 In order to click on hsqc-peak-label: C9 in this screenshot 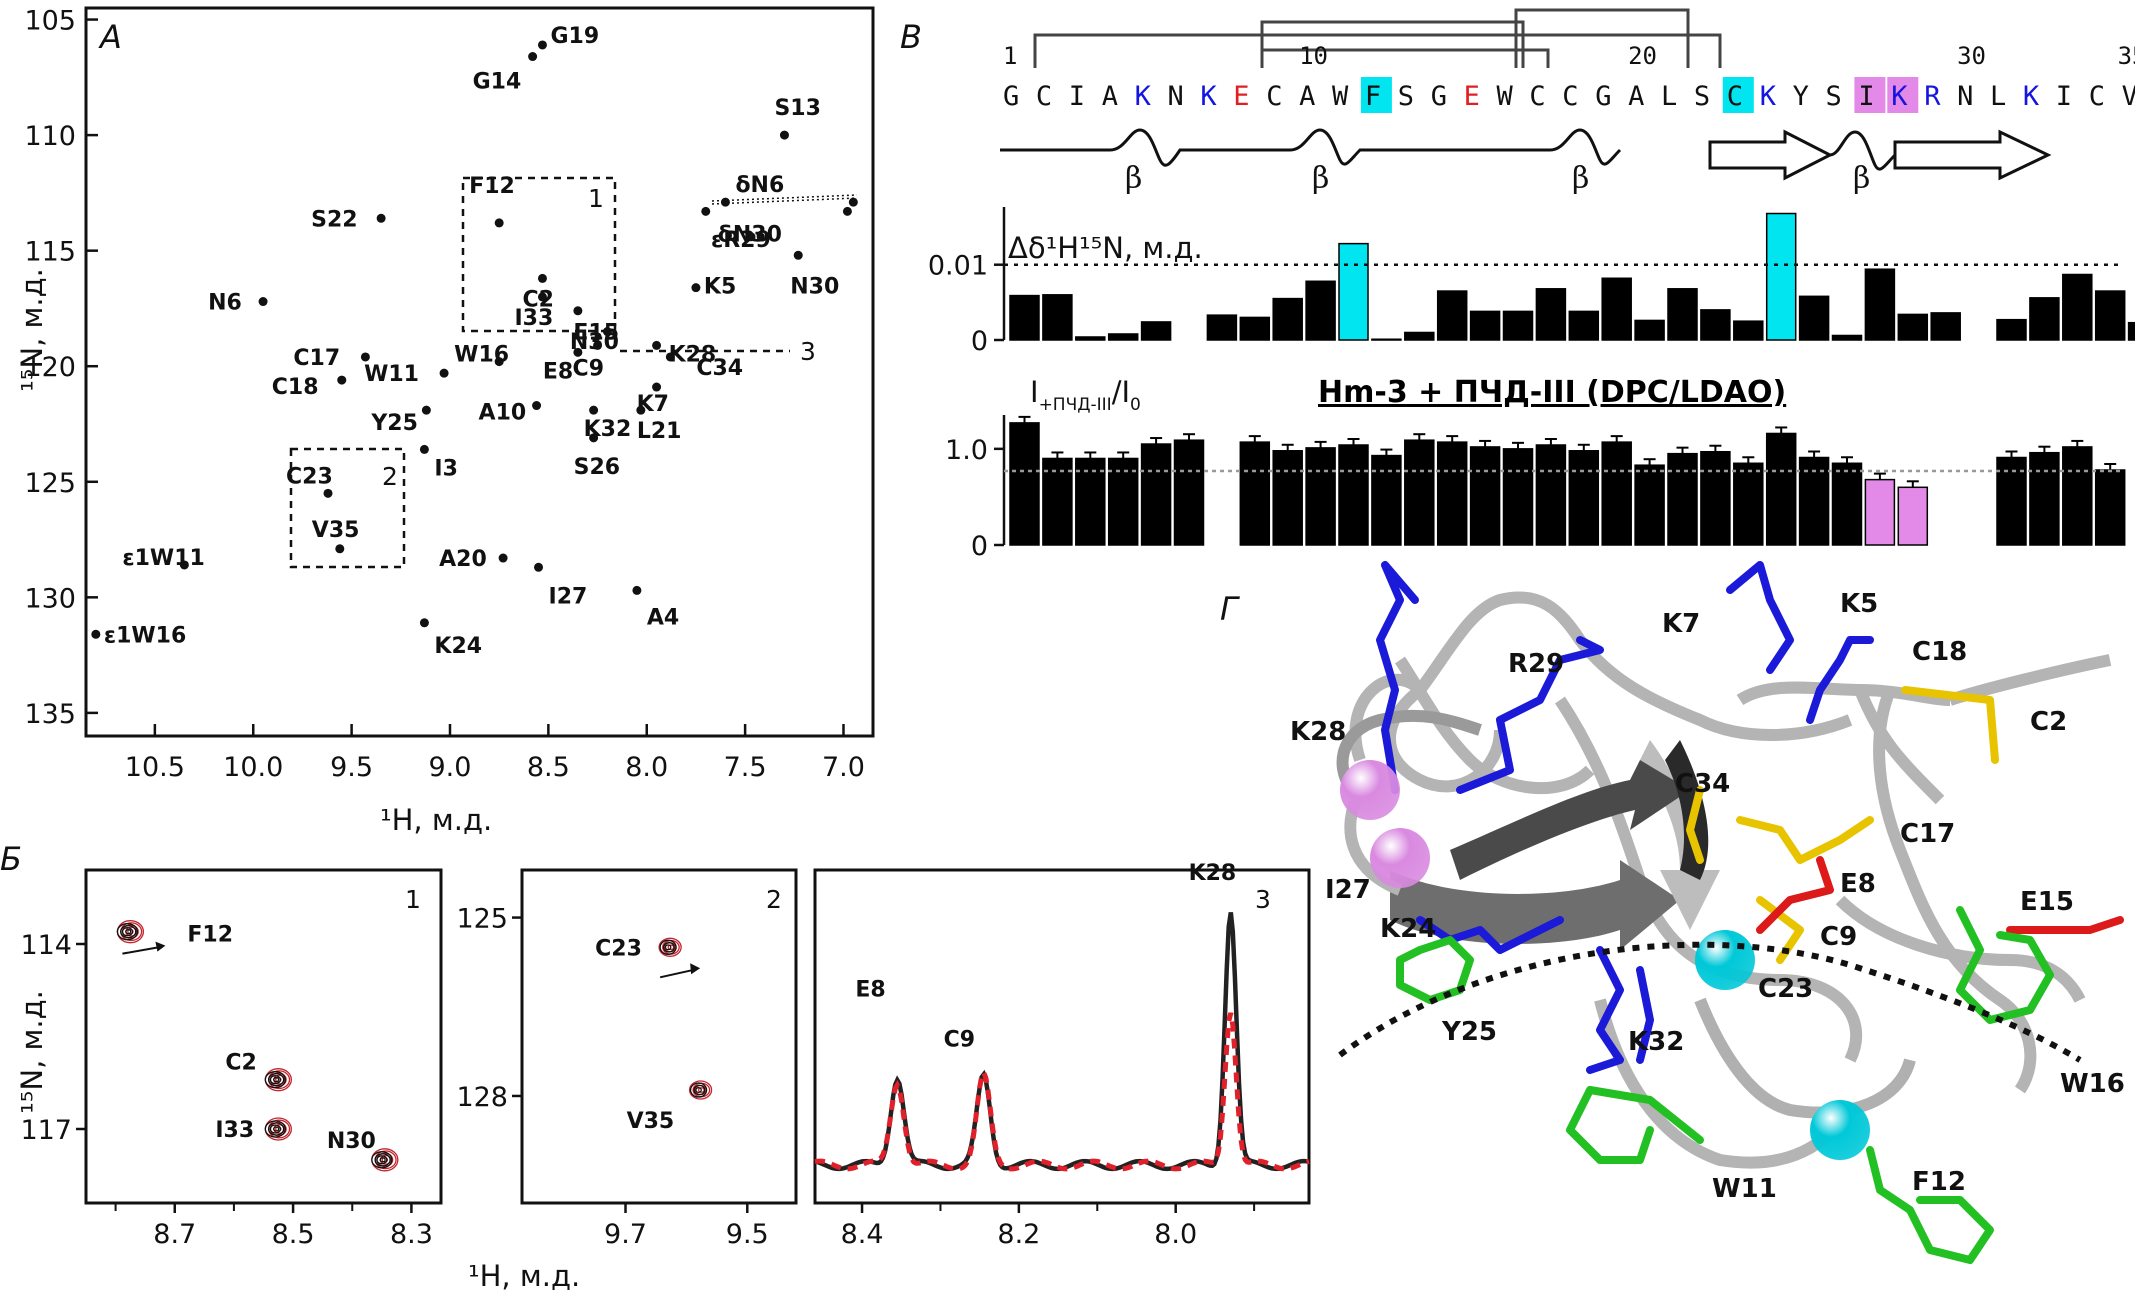, I will do `click(588, 368)`.